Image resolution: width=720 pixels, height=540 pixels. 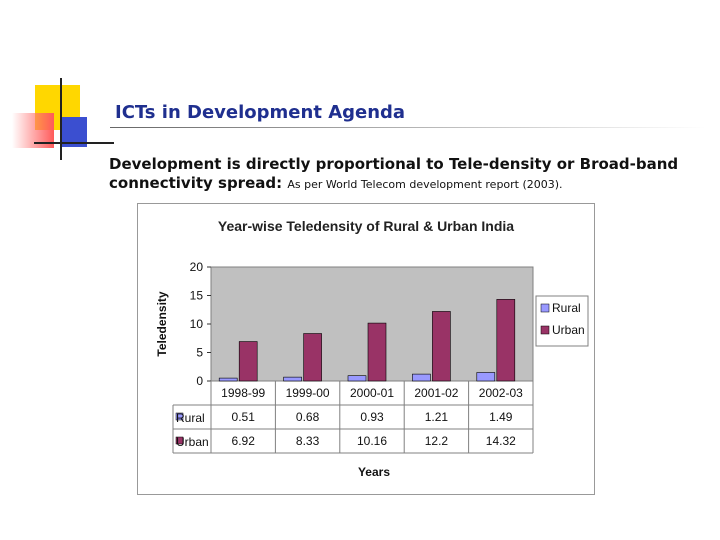 What do you see at coordinates (374, 472) in the screenshot?
I see `x-axis-label: Years` at bounding box center [374, 472].